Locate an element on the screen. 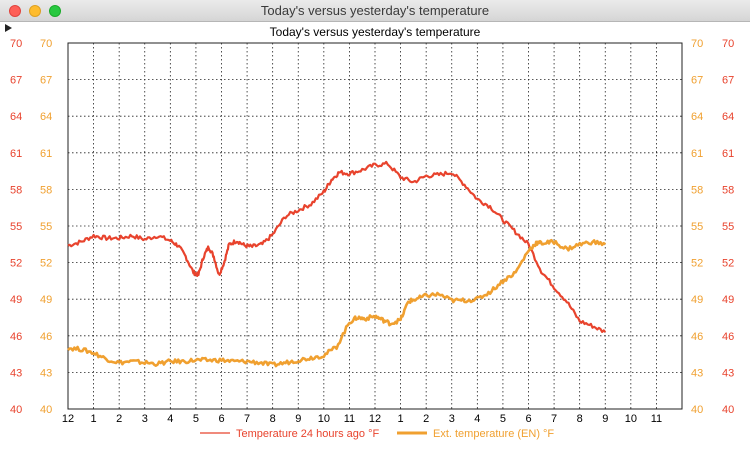 Image resolution: width=750 pixels, height=459 pixels. left-y-tick-inner: 67 is located at coordinates (46, 81).